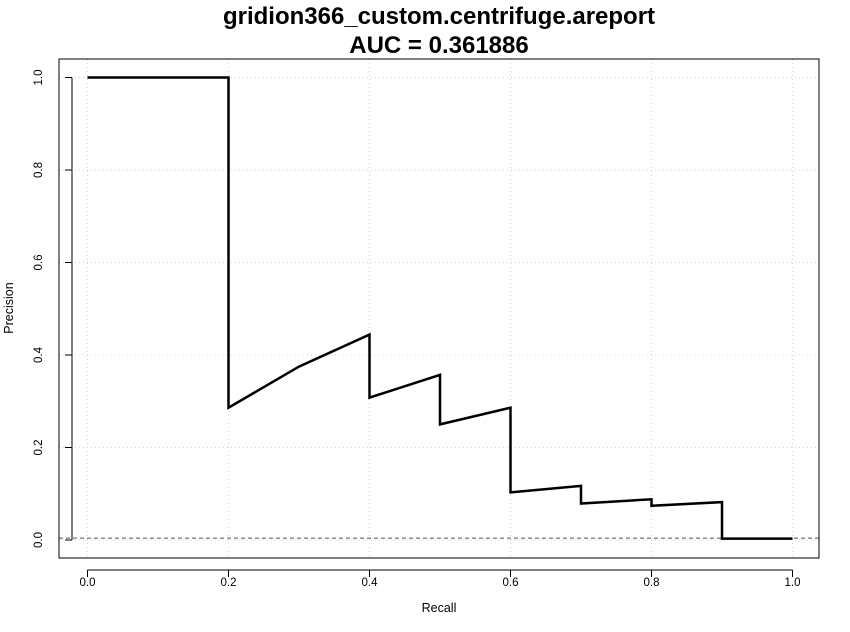 This screenshot has width=850, height=632. Describe the element at coordinates (438, 45) in the screenshot. I see `chart-subtitle: AUC = 0.361886` at that location.